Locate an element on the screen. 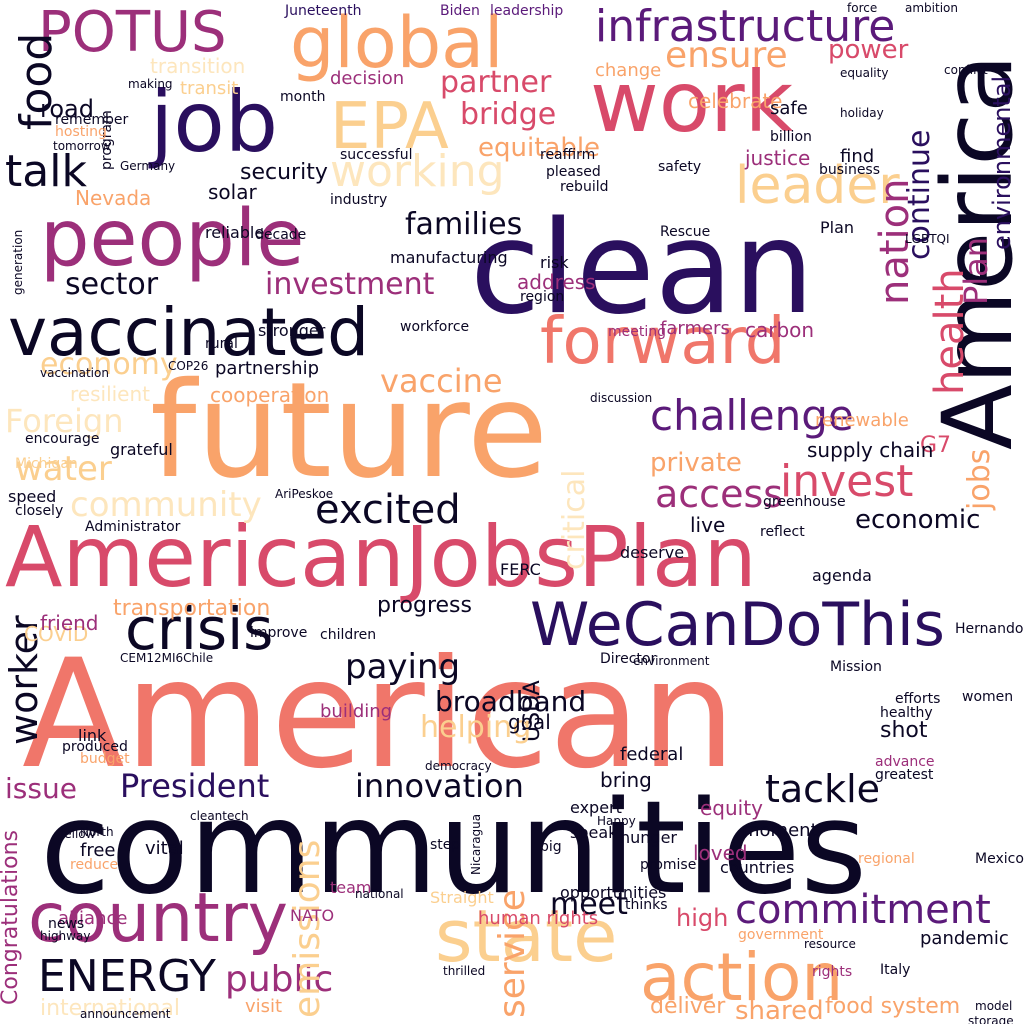  word-crisis: crisis is located at coordinates (199, 629).